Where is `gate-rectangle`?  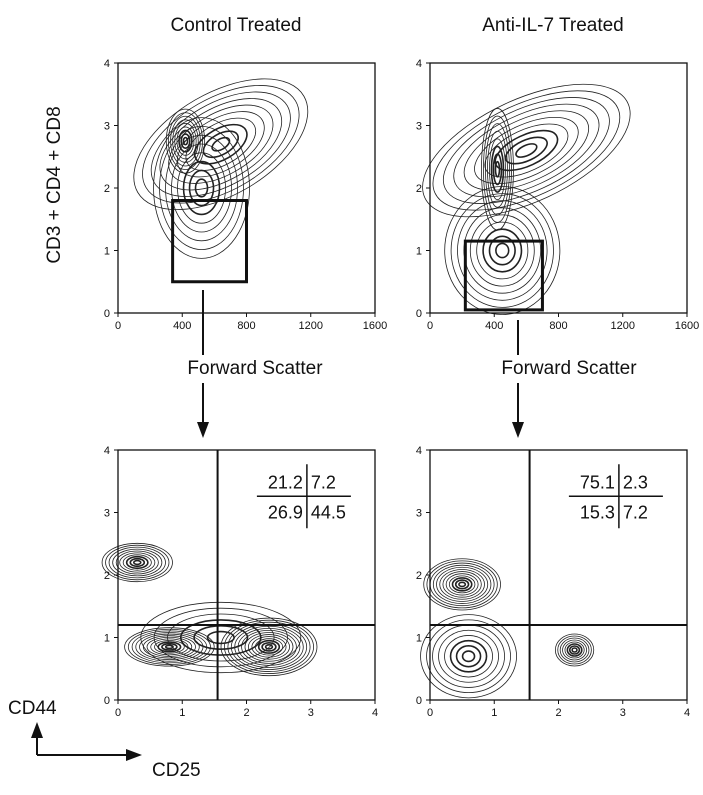
gate-rectangle is located at coordinates (503, 275).